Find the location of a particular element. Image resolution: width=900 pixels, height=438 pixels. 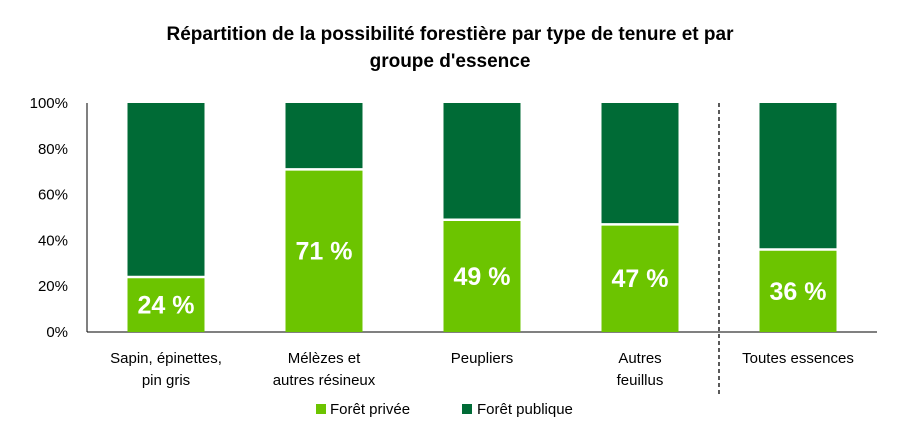

x-category-label: Toutes essences is located at coordinates (798, 358).